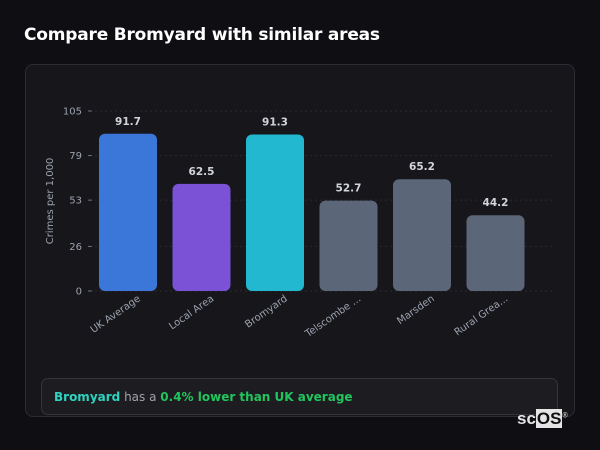  Describe the element at coordinates (202, 35) in the screenshot. I see `page-title: Compare Bromyard with similar areas` at that location.